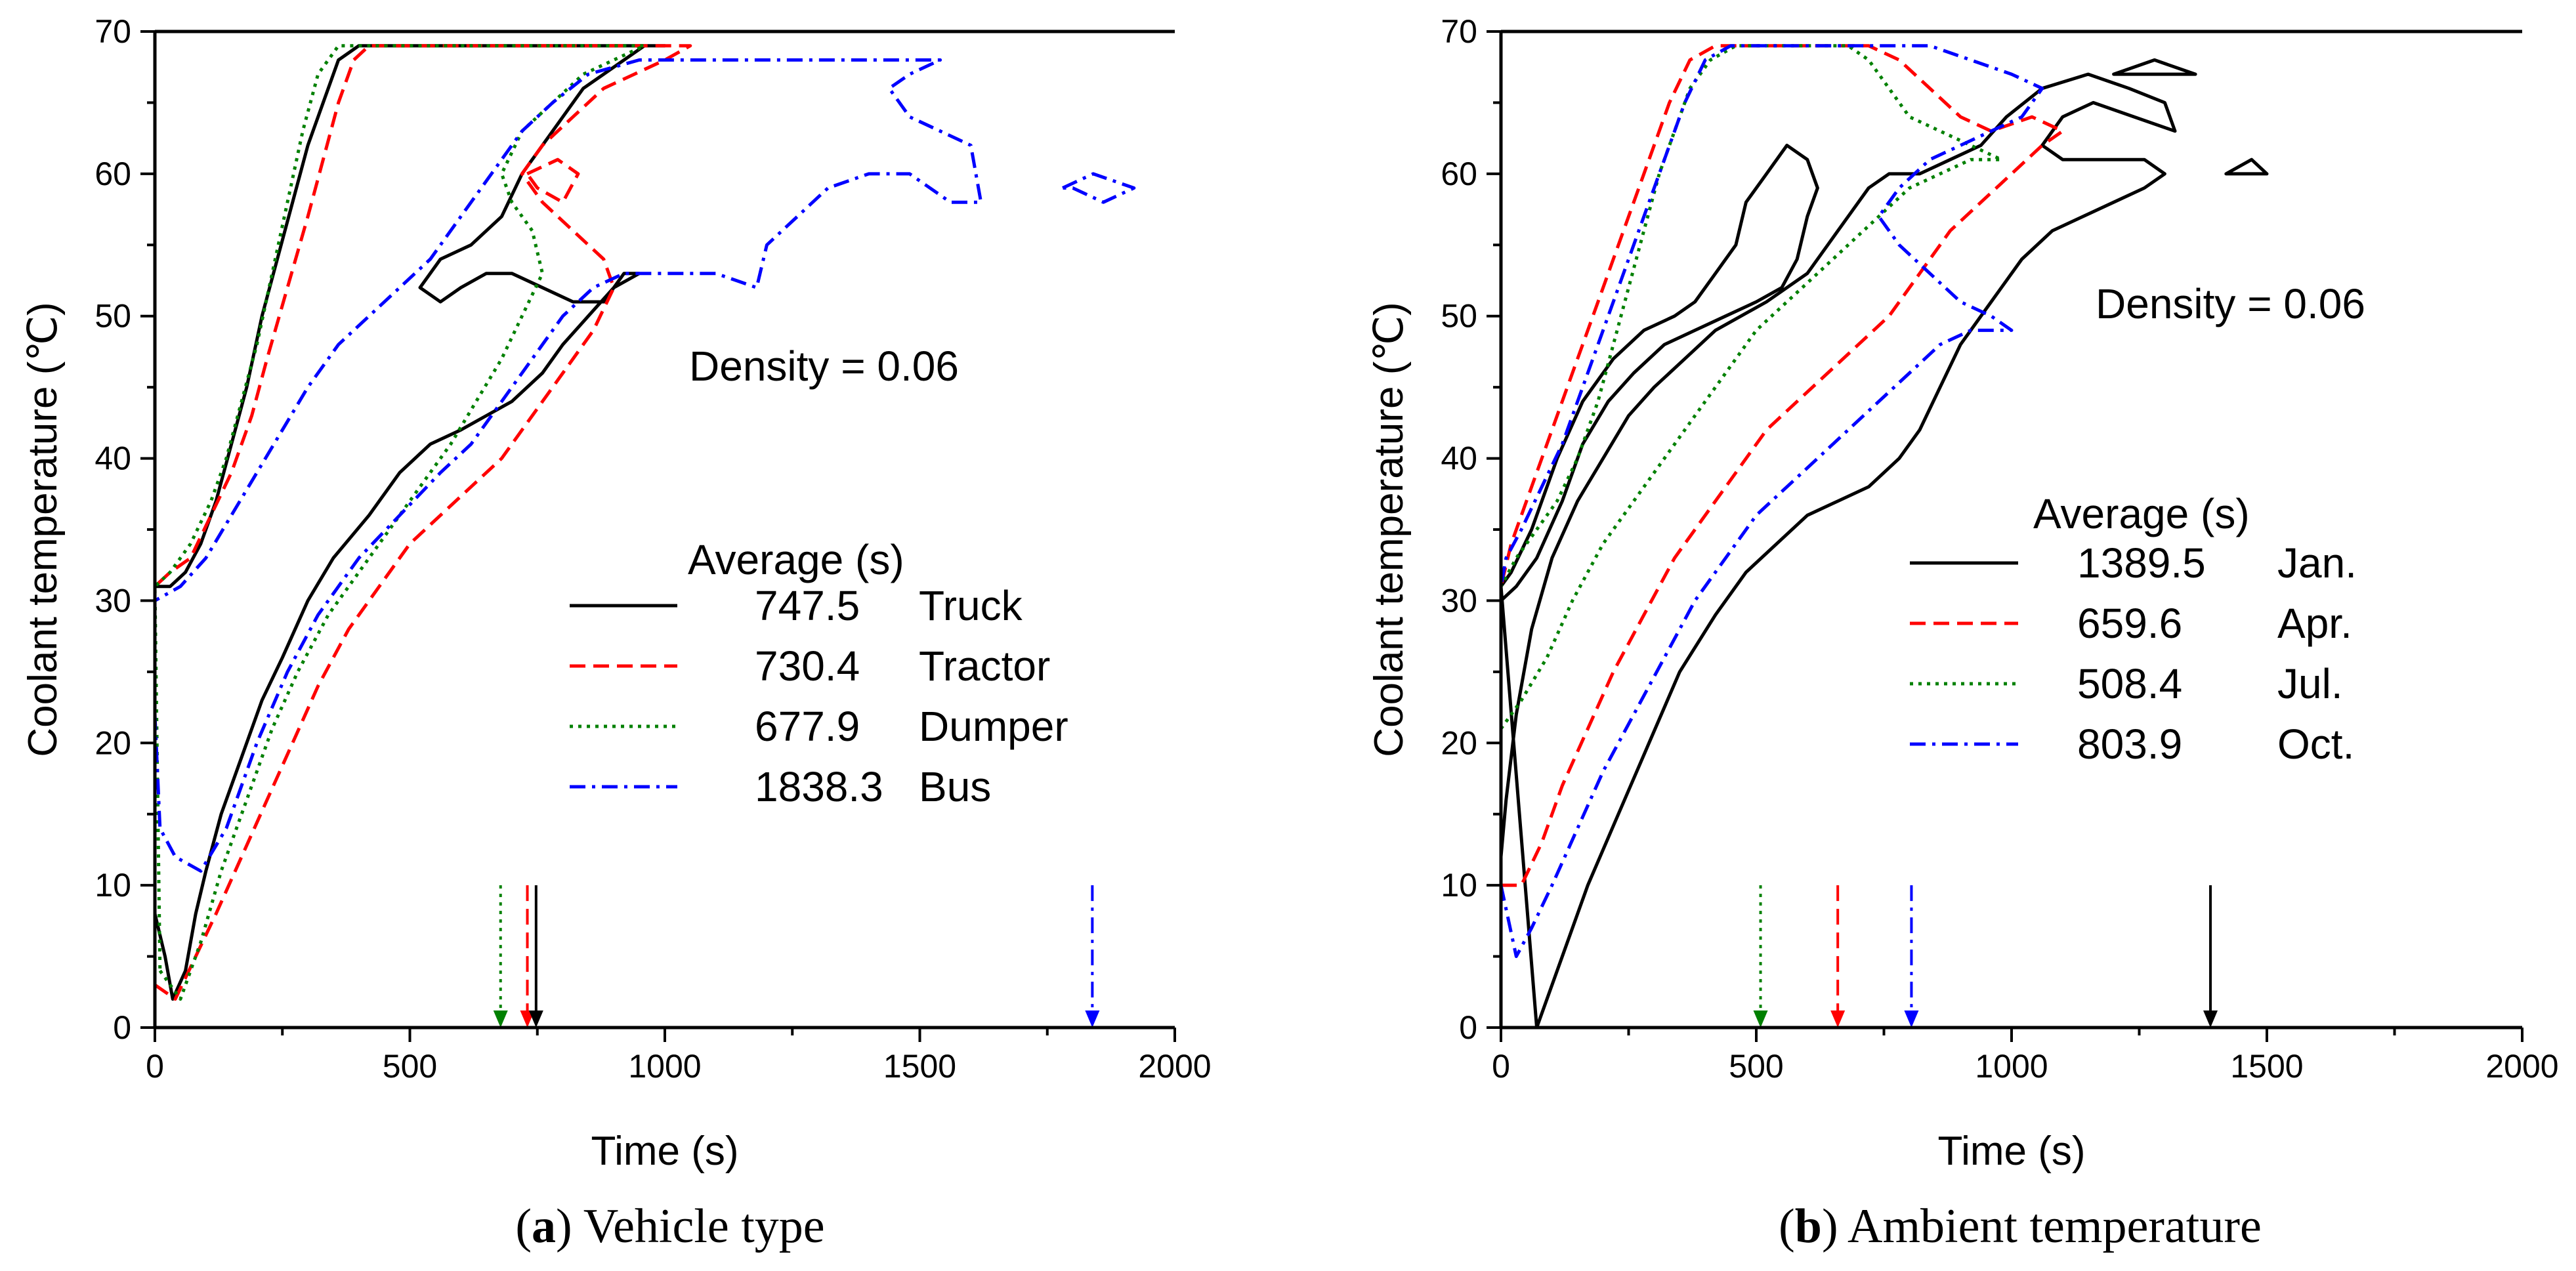 The height and width of the screenshot is (1271, 2576). I want to click on y-tick-label-a-0: 0, so click(122, 1027).